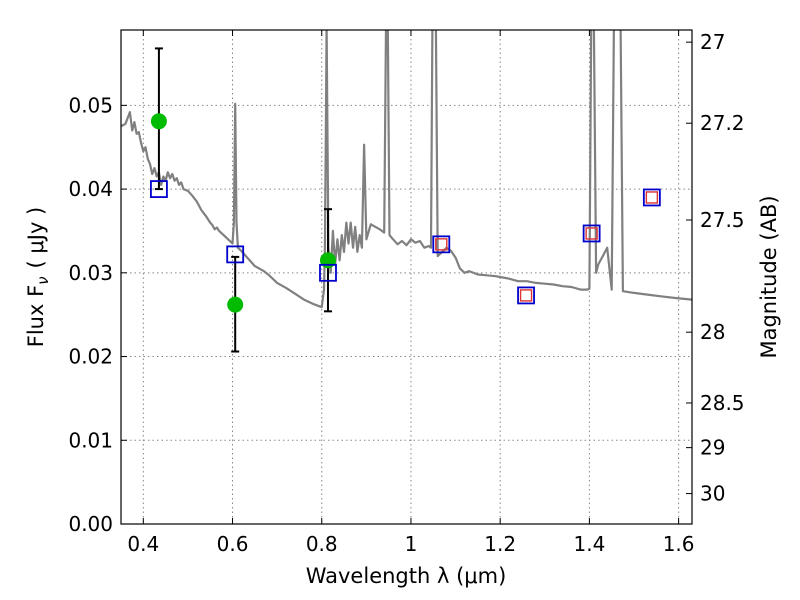 This screenshot has height=600, width=800. I want to click on y2-tick-label: 27.5, so click(722, 220).